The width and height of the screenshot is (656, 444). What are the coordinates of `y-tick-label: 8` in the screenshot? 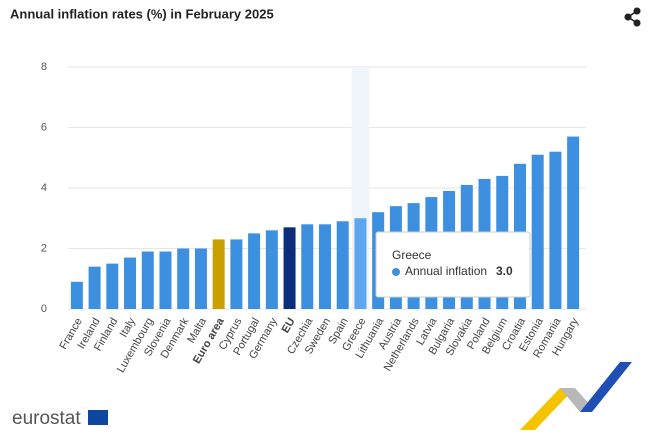 It's located at (44, 67).